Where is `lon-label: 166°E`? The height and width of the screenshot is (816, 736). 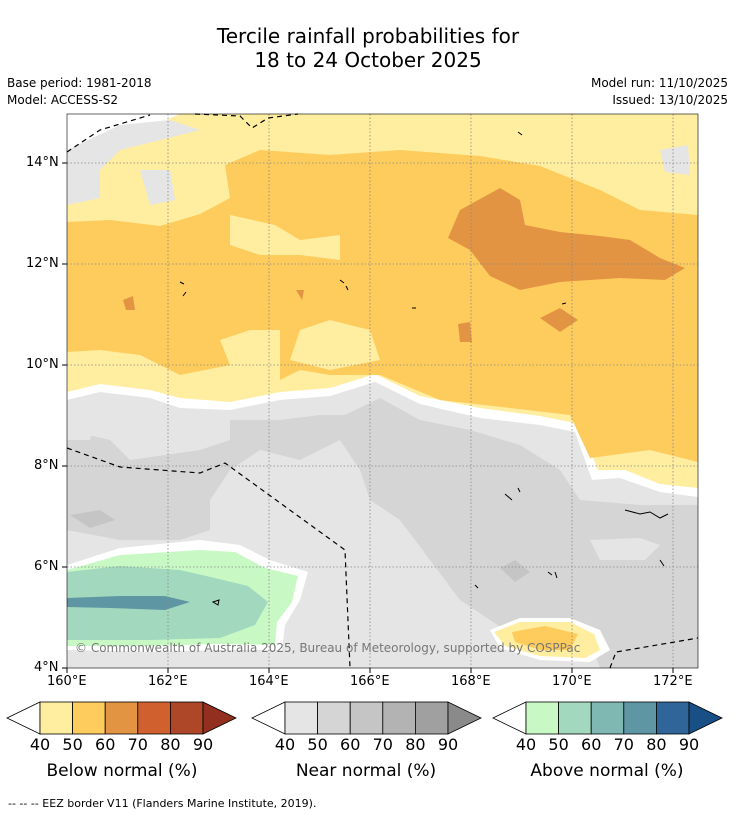
lon-label: 166°E is located at coordinates (370, 681).